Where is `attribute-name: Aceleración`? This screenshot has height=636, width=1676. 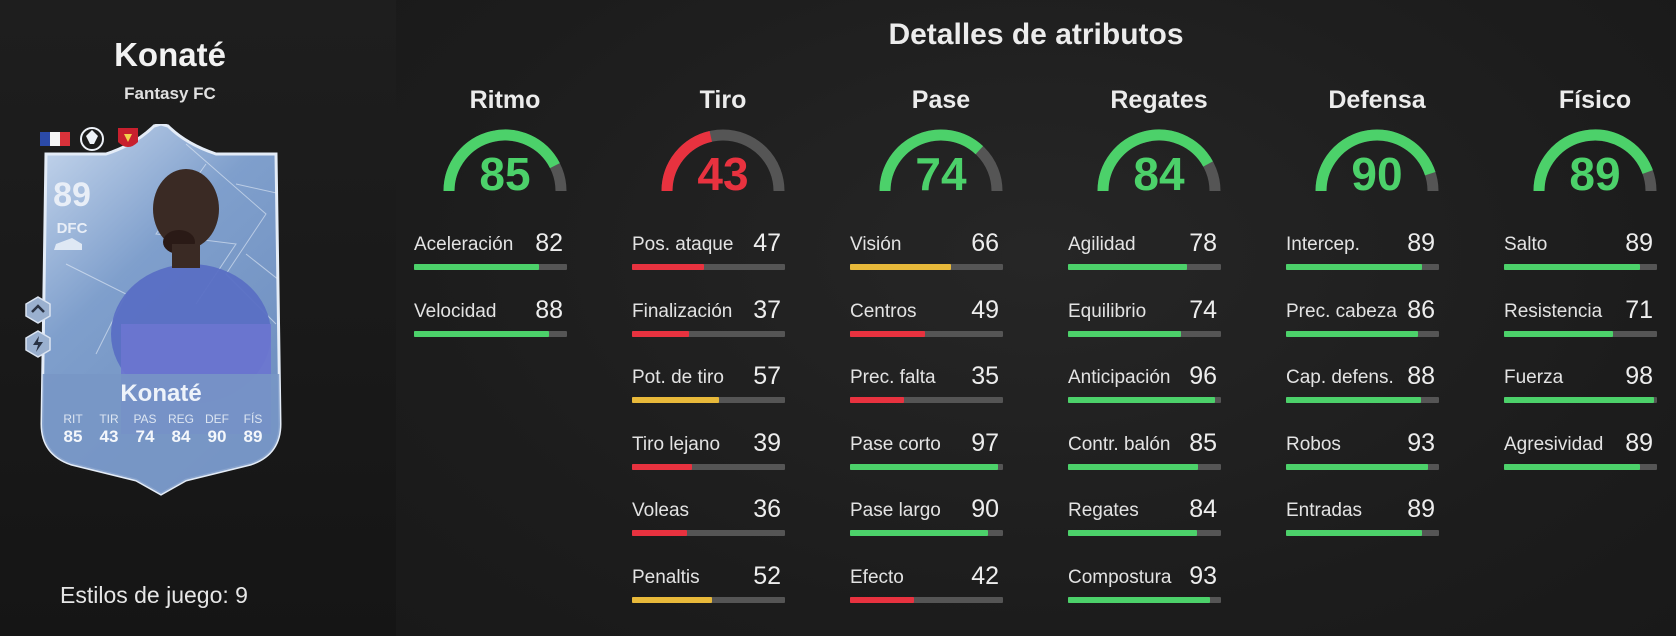 attribute-name: Aceleración is located at coordinates (464, 244).